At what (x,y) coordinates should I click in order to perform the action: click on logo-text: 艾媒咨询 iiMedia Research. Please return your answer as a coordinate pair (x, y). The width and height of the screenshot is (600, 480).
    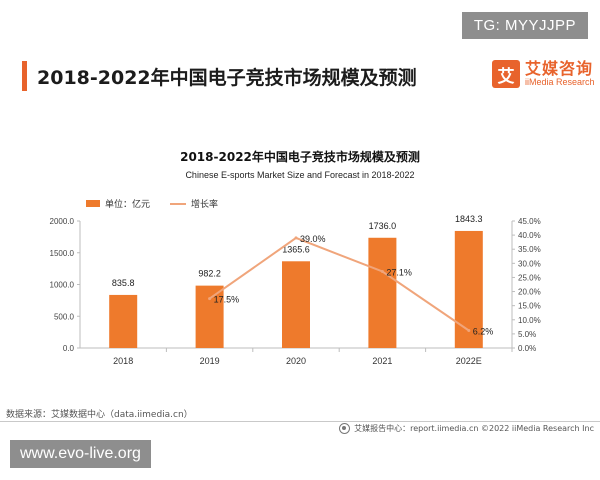
    Looking at the image, I should click on (560, 72).